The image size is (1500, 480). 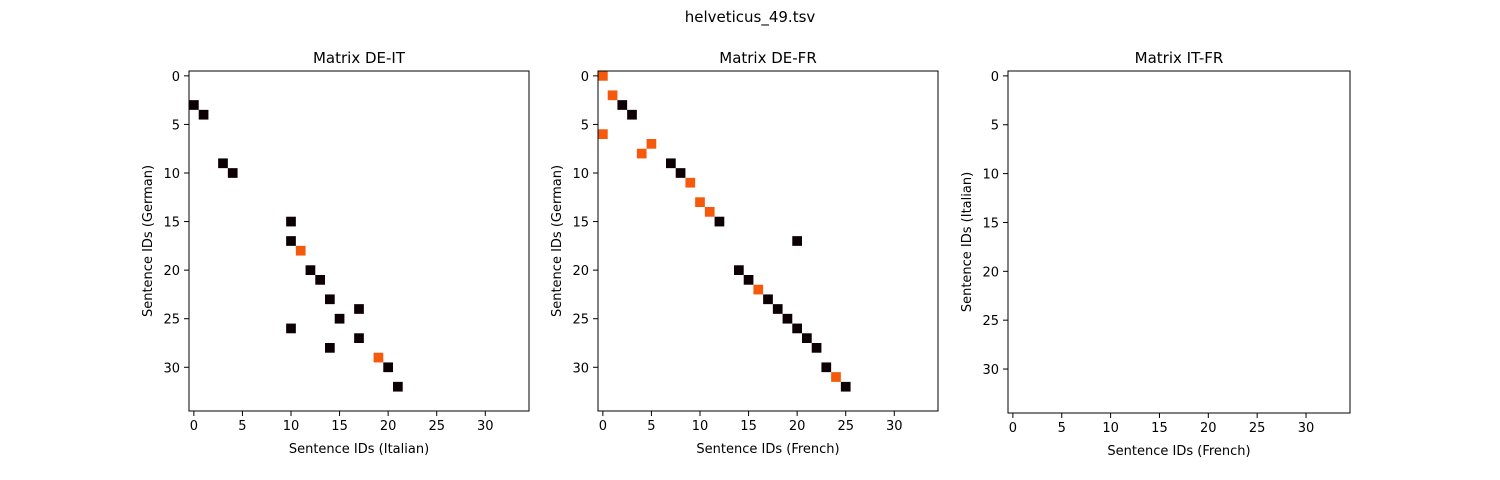 What do you see at coordinates (148, 241) in the screenshot?
I see `panel-1-ylabel: Sentence IDs (German)` at bounding box center [148, 241].